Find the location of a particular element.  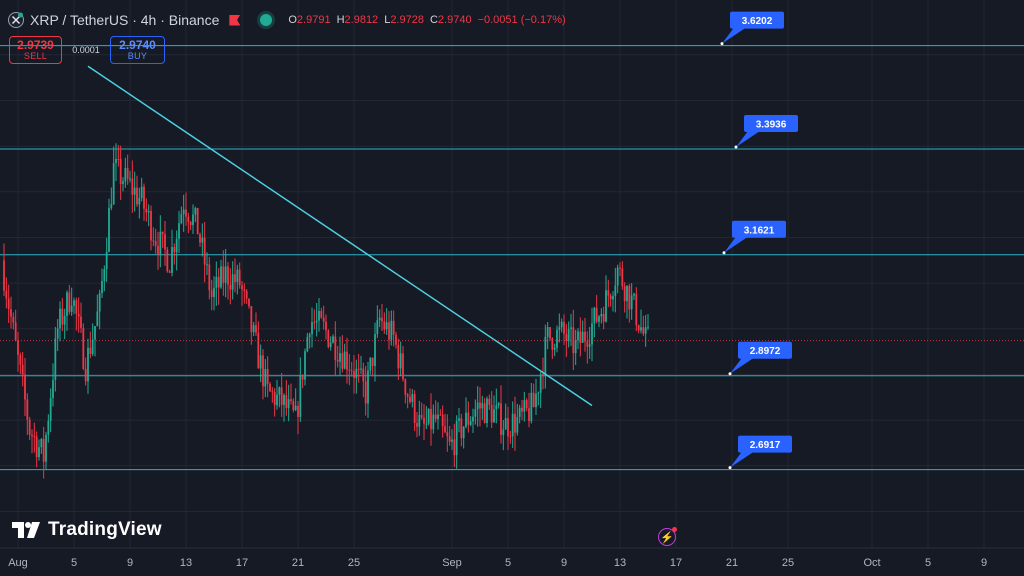

level-label-text: 3.3936 is located at coordinates (771, 125).